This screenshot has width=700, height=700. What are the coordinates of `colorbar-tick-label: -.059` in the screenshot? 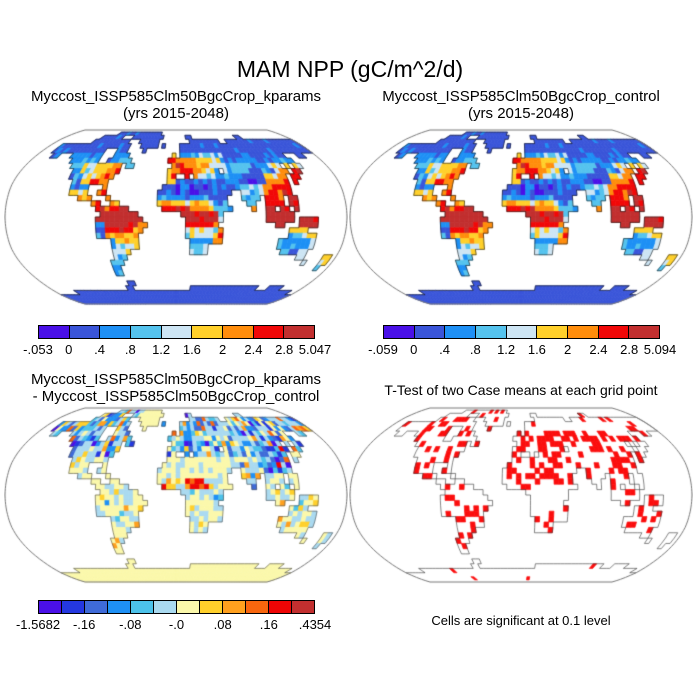 It's located at (383, 349).